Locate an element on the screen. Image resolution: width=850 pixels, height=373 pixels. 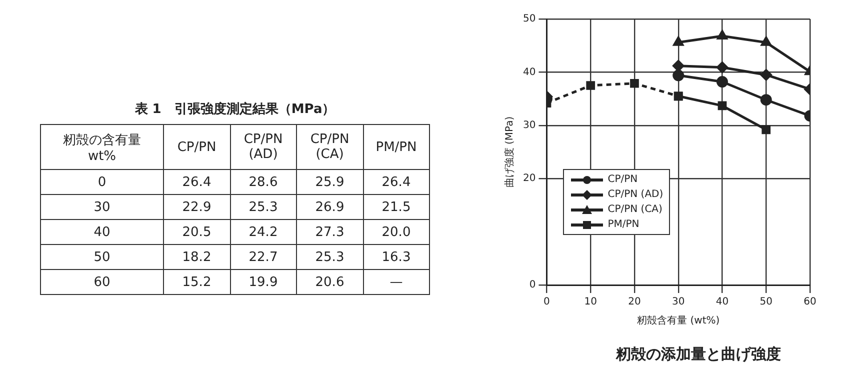
text: 26.9 is located at coordinates (329, 207).